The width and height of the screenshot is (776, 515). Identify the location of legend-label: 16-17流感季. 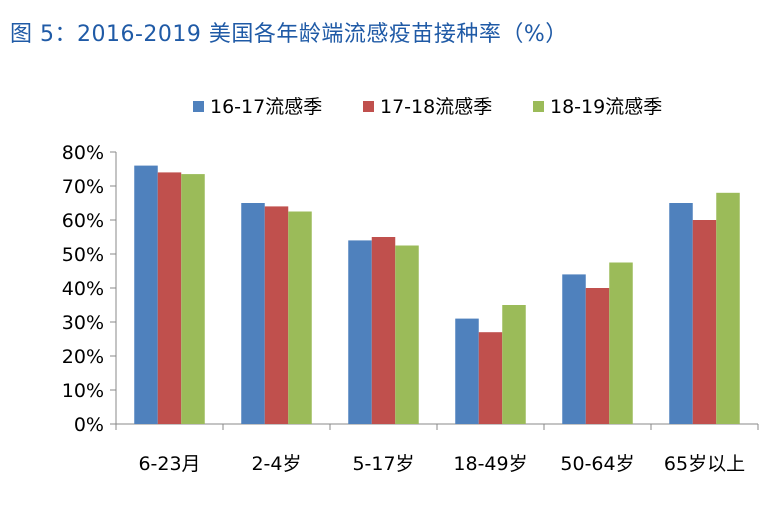
(266, 107).